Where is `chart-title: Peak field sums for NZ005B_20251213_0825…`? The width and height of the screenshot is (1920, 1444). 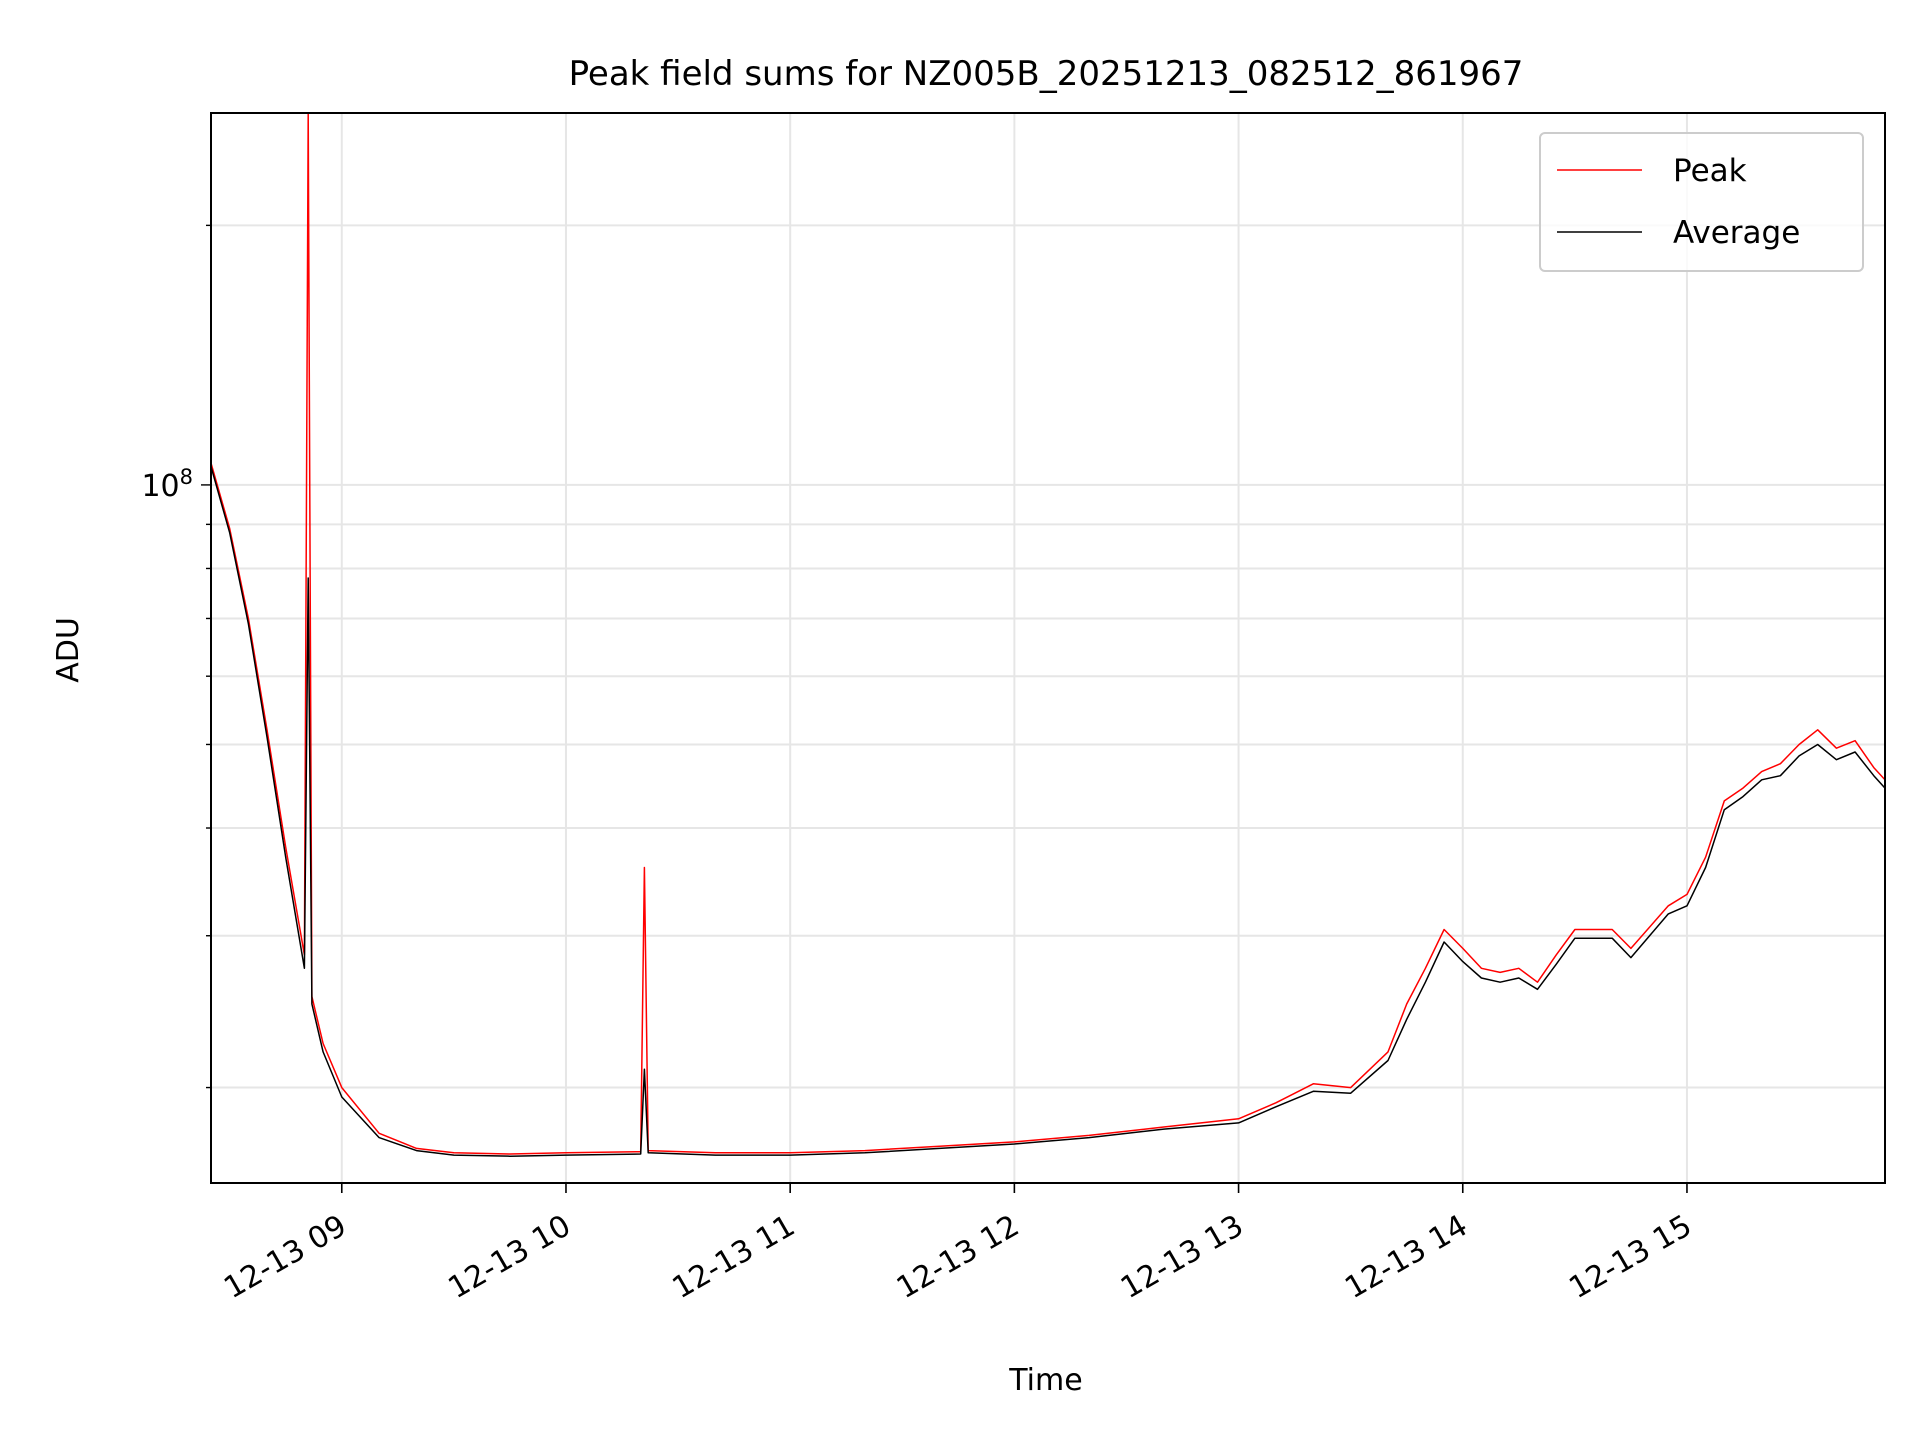 chart-title: Peak field sums for NZ005B_20251213_0825… is located at coordinates (1046, 74).